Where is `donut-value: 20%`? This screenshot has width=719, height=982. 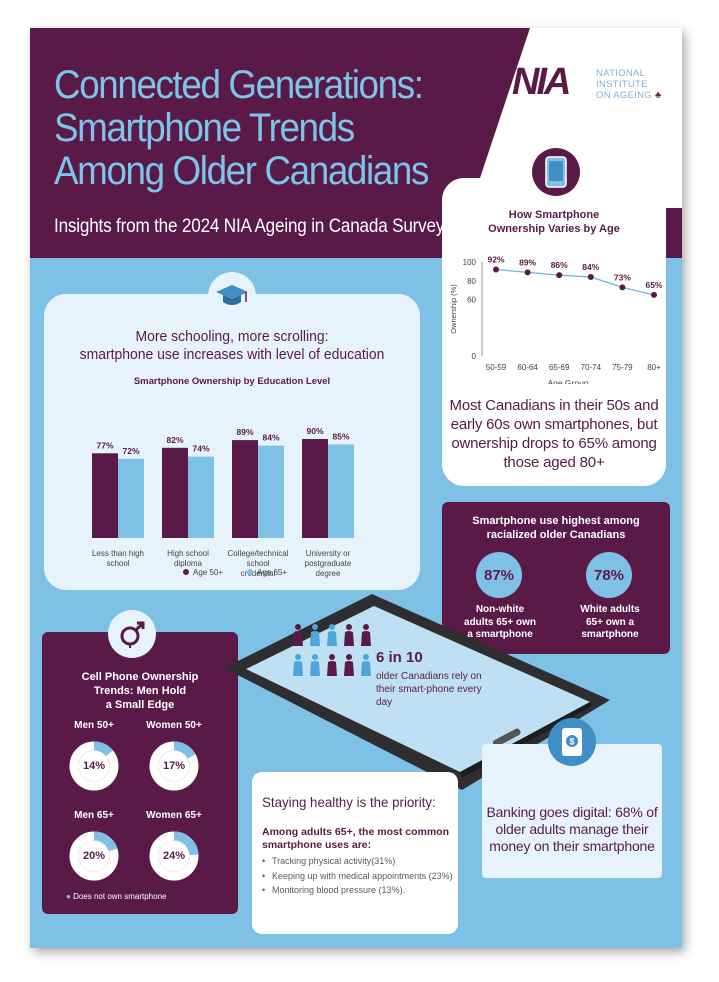
donut-value: 20% is located at coordinates (94, 856).